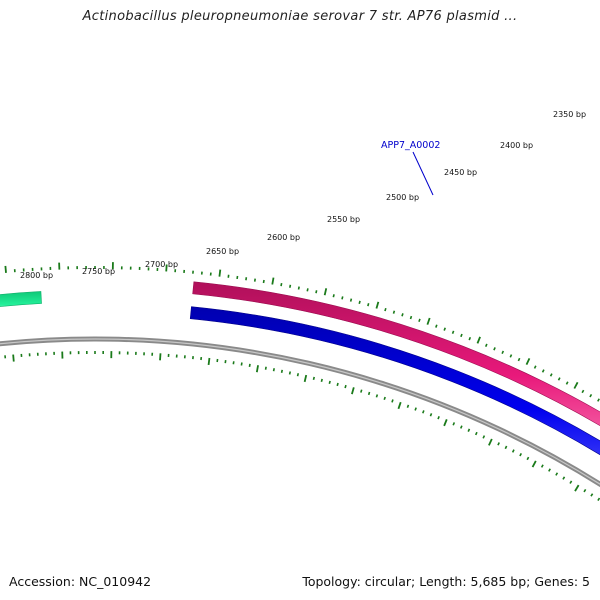  I want to click on tick-label-2650: 2650 bp, so click(222, 251).